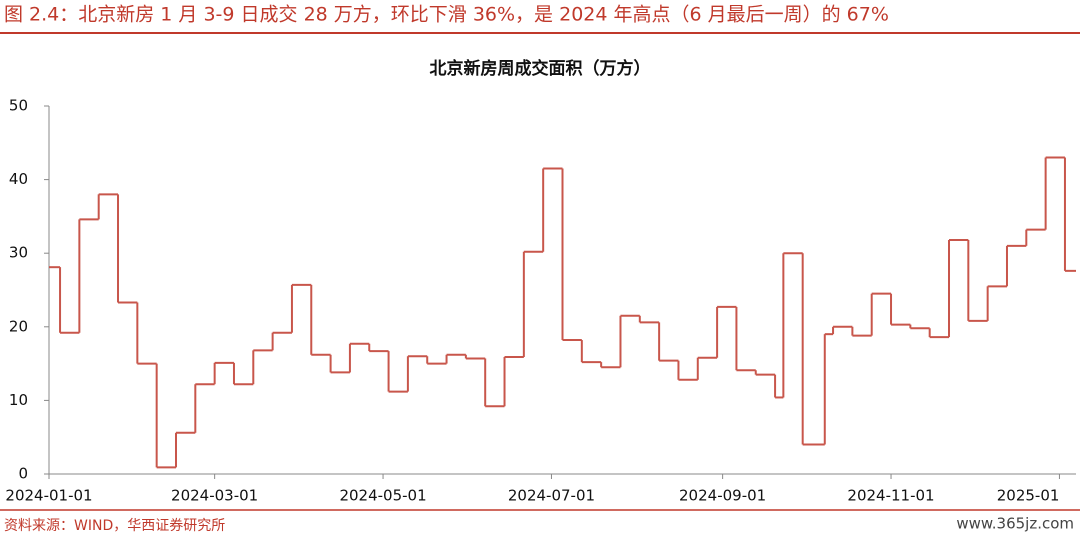 The width and height of the screenshot is (1080, 539). I want to click on x-tick-label: 2024-05-01, so click(382, 496).